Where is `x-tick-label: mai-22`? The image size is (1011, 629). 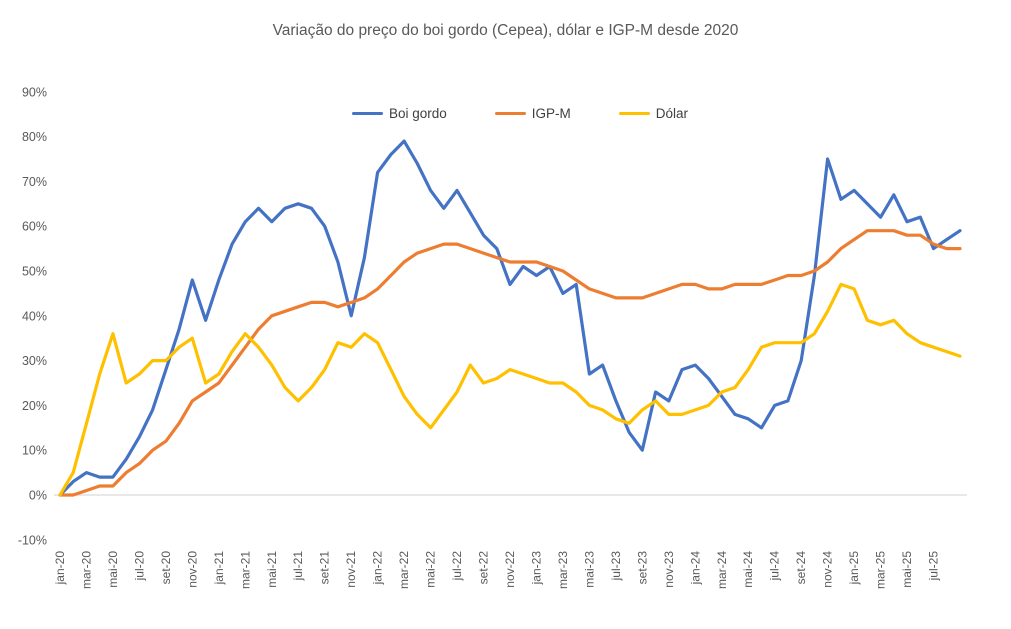
x-tick-label: mai-22 is located at coordinates (431, 569).